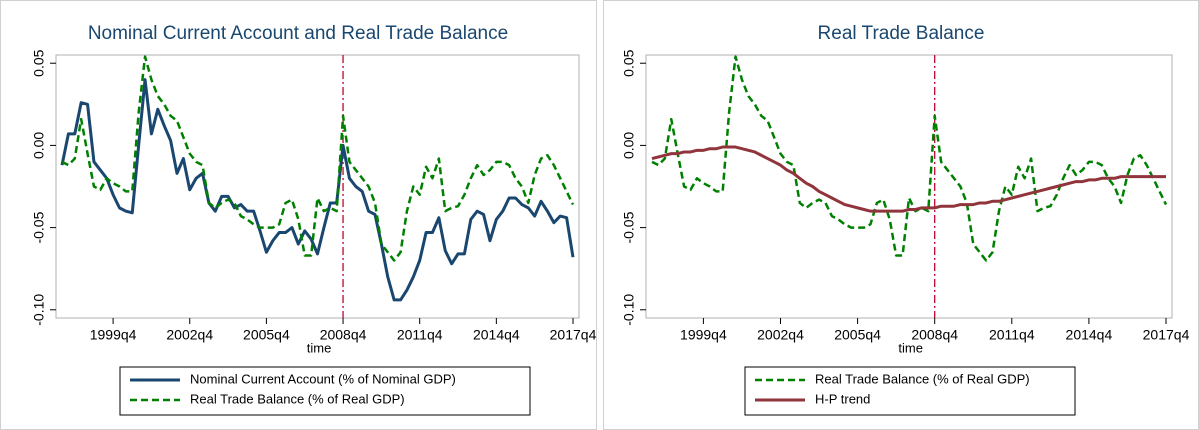  I want to click on legend-label: H-P trend, so click(842, 398).